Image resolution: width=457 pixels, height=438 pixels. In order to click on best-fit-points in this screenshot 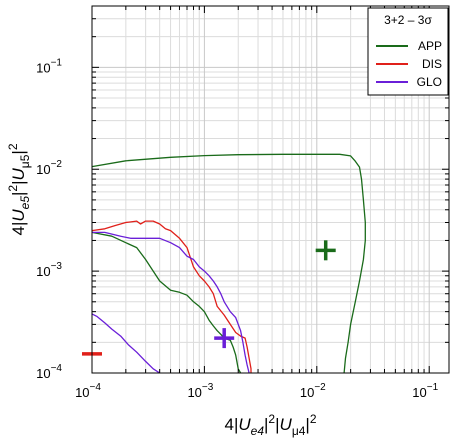, I will do `click(209, 298)`.